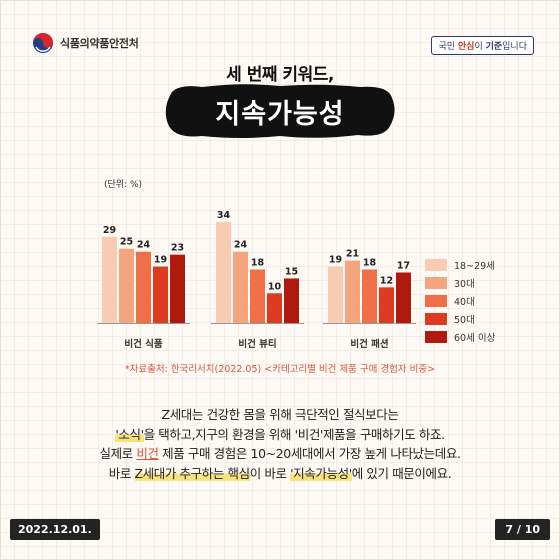 This screenshot has width=560, height=560. Describe the element at coordinates (280, 414) in the screenshot. I see `paragraph-line-1: Z세대는 건강한 몸을 위해 극단적인 절식보다는` at that location.